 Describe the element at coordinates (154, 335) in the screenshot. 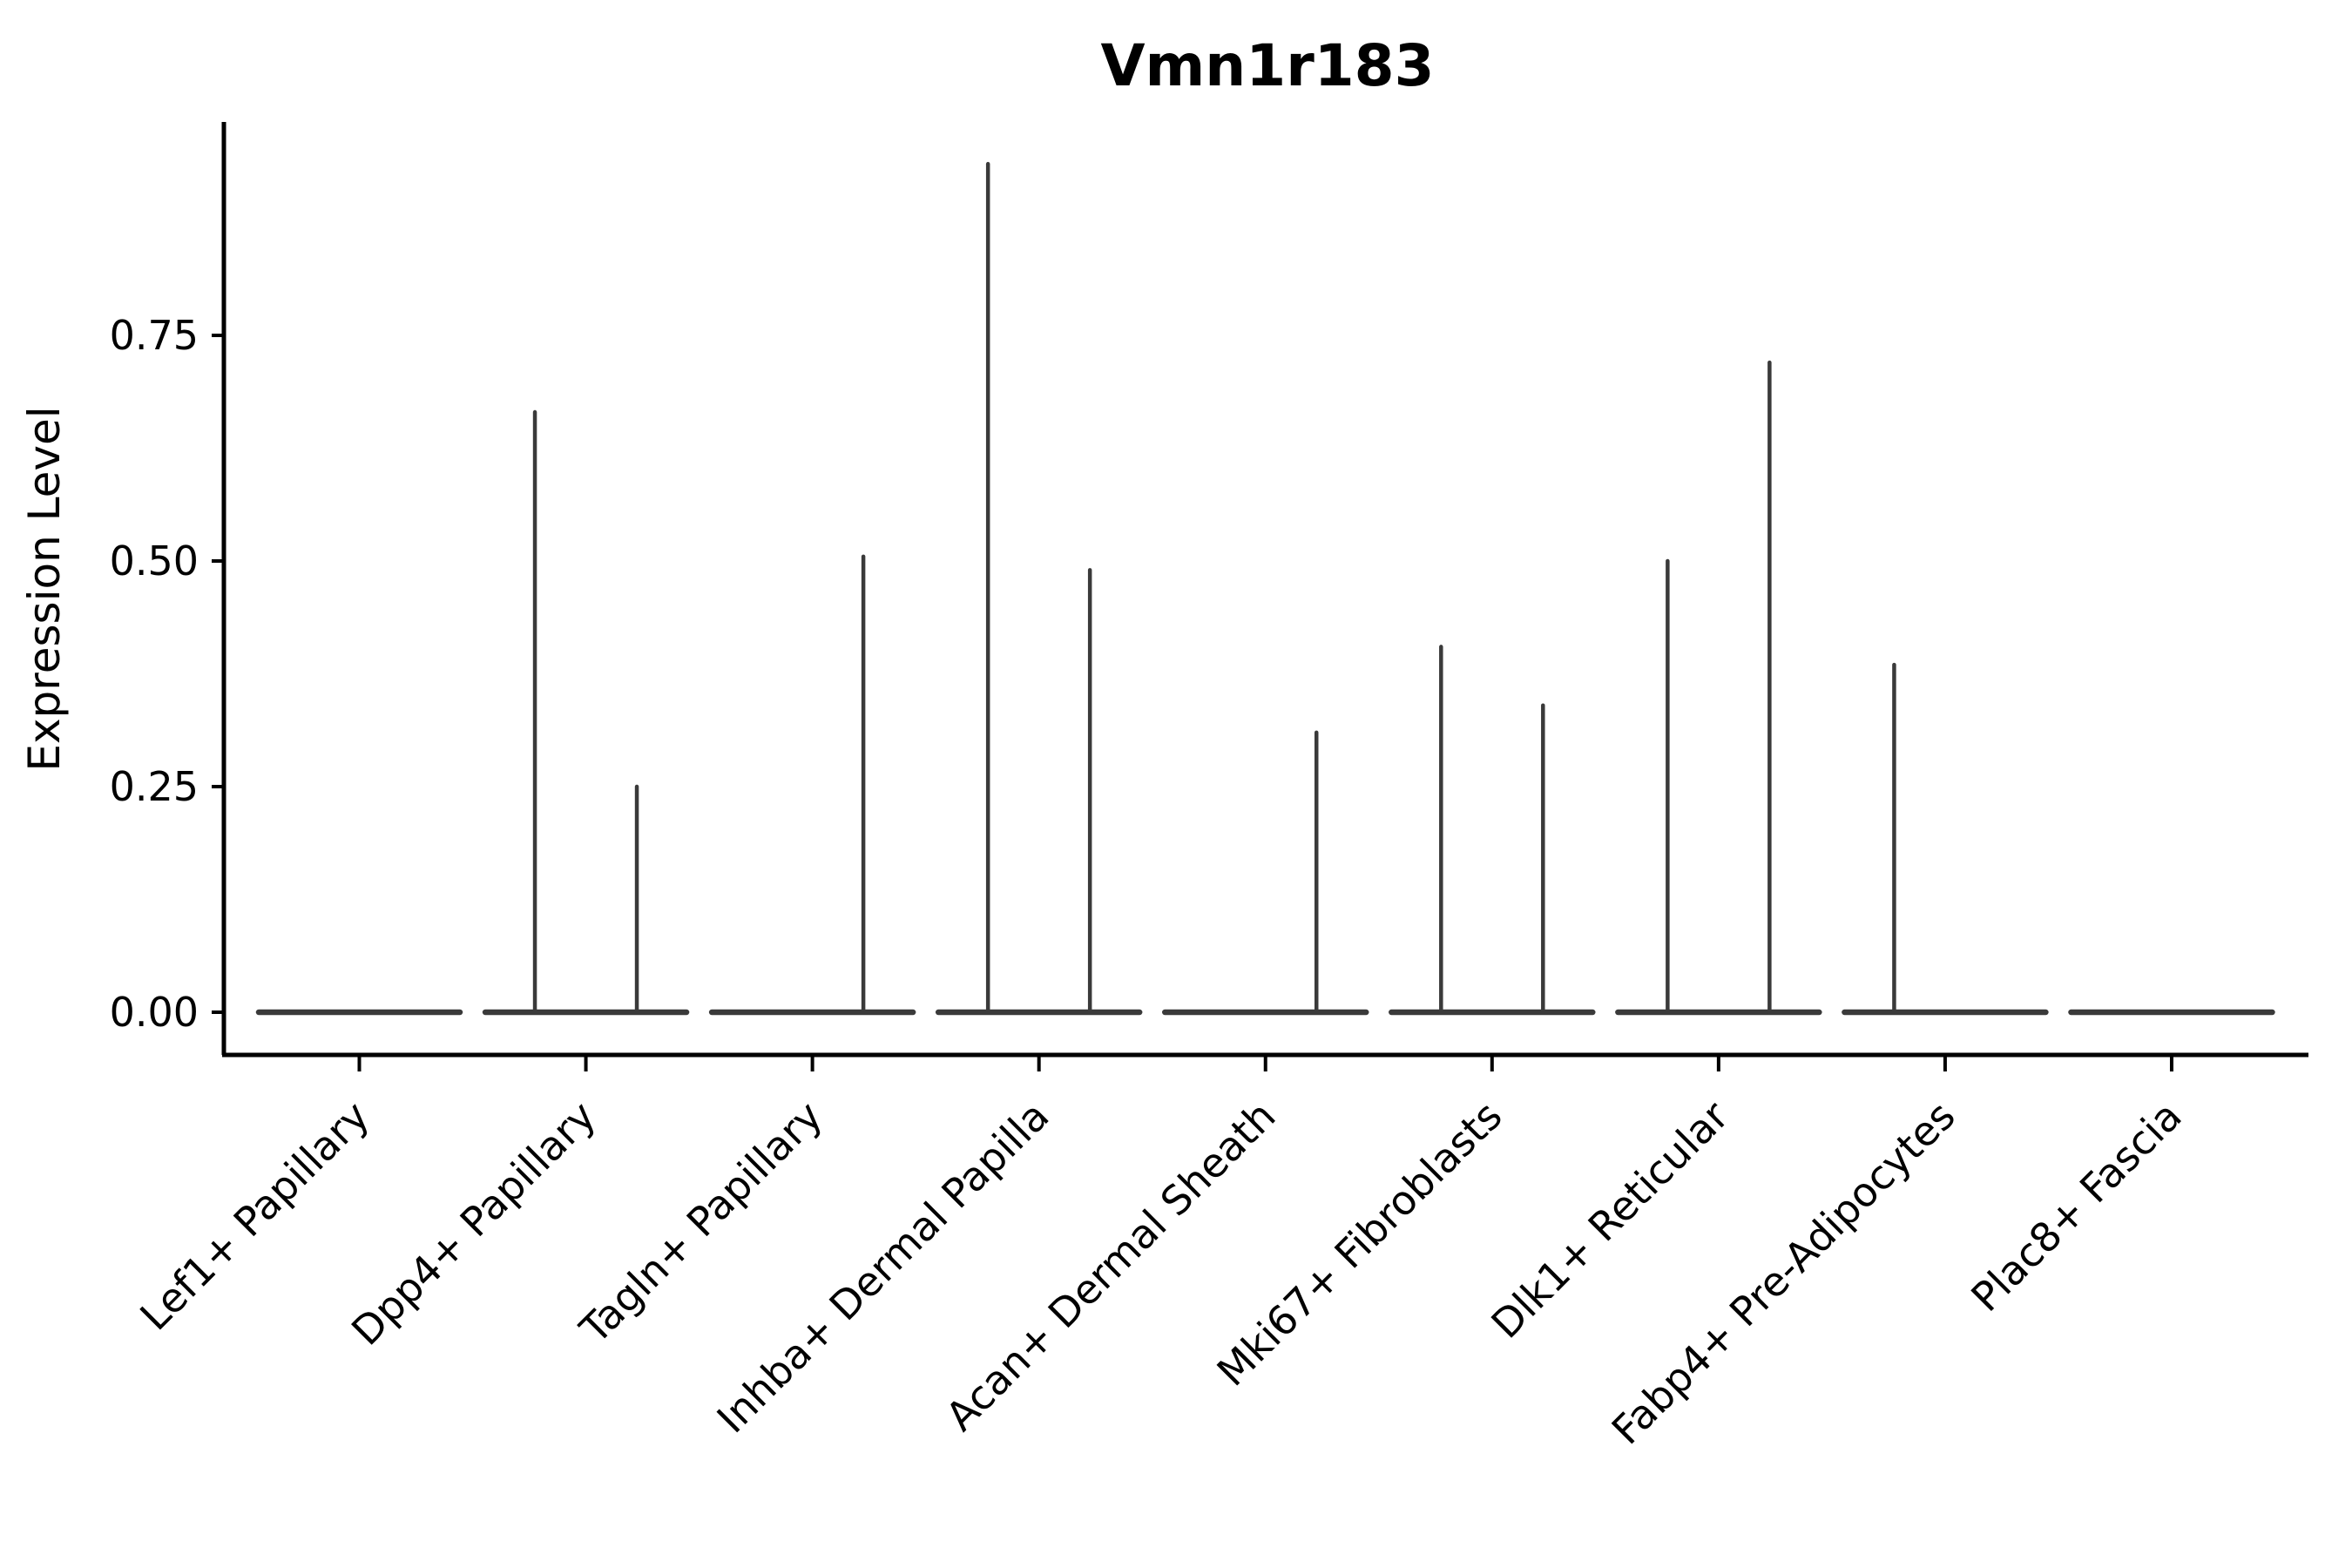

I see `y-tick-label: 0.75` at that location.